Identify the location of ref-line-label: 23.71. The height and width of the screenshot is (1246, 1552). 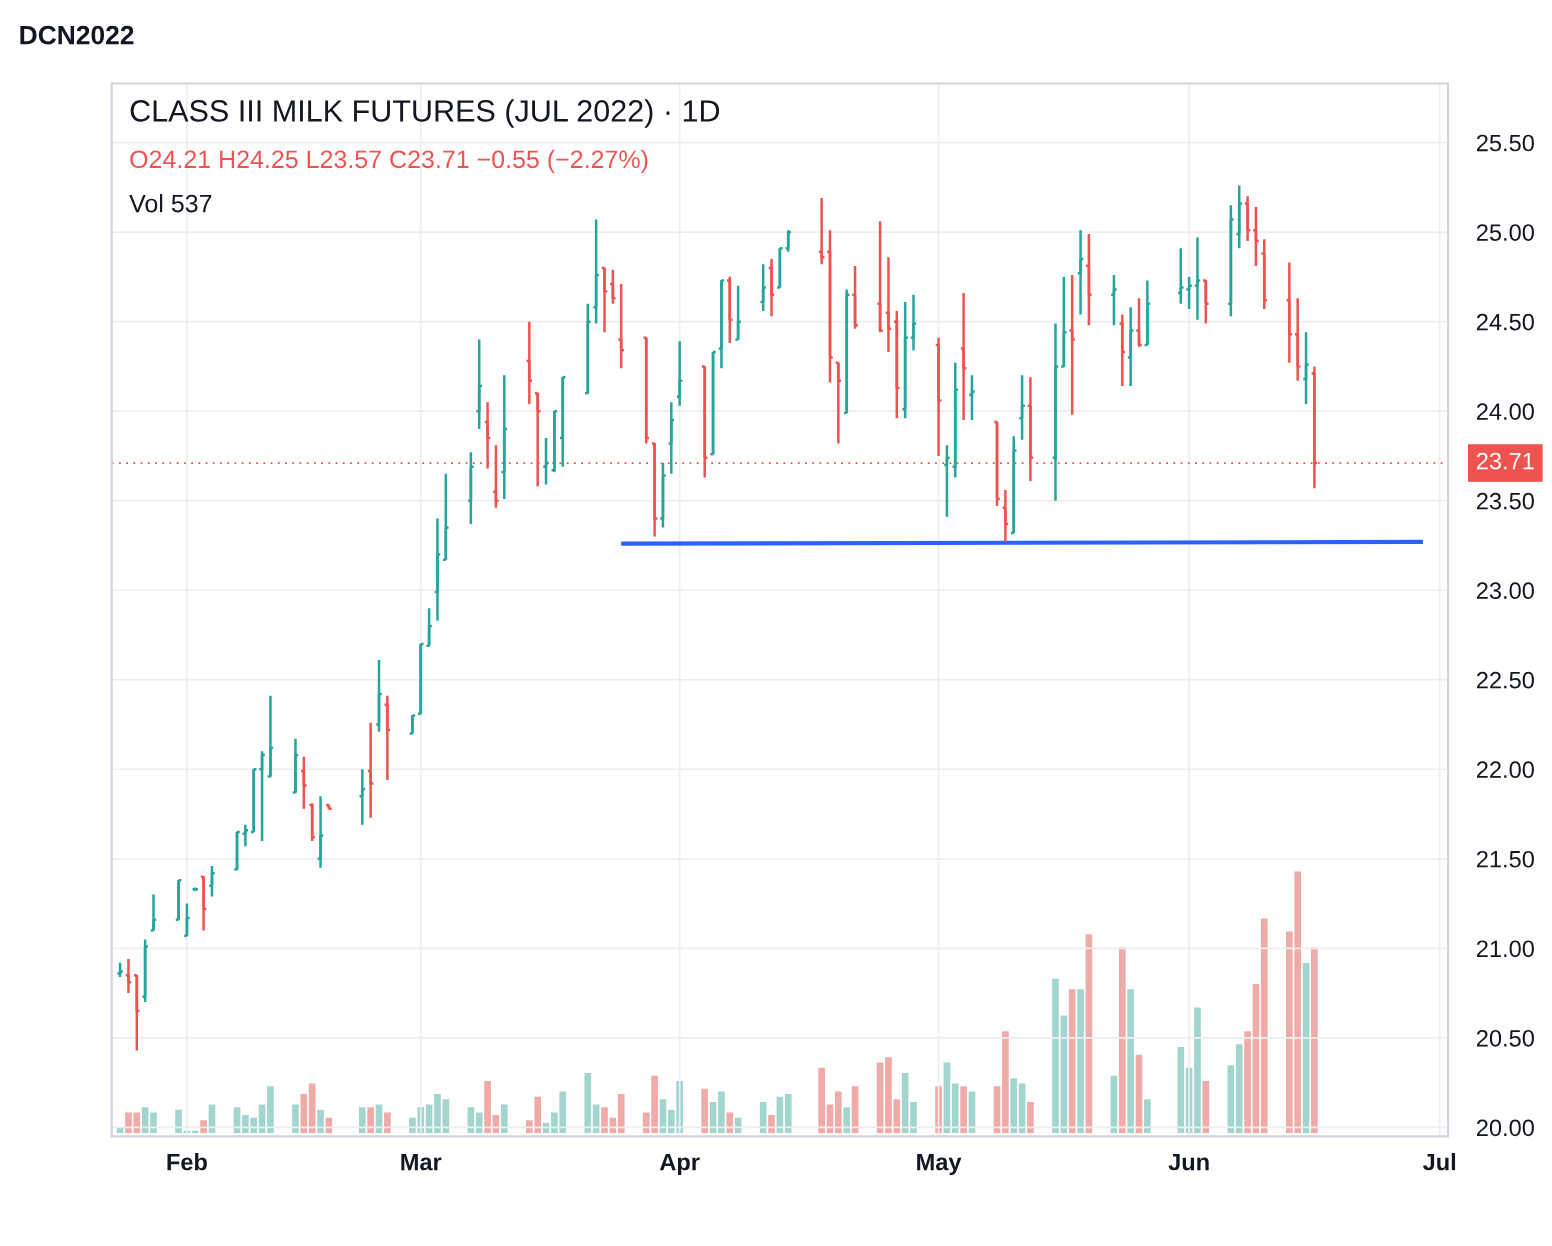
(1505, 461).